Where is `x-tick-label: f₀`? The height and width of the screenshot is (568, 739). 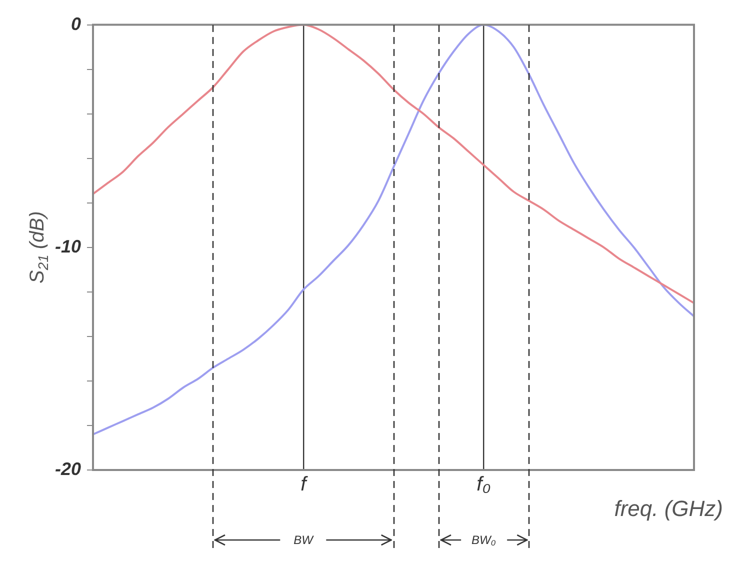 x-tick-label: f₀ is located at coordinates (483, 485).